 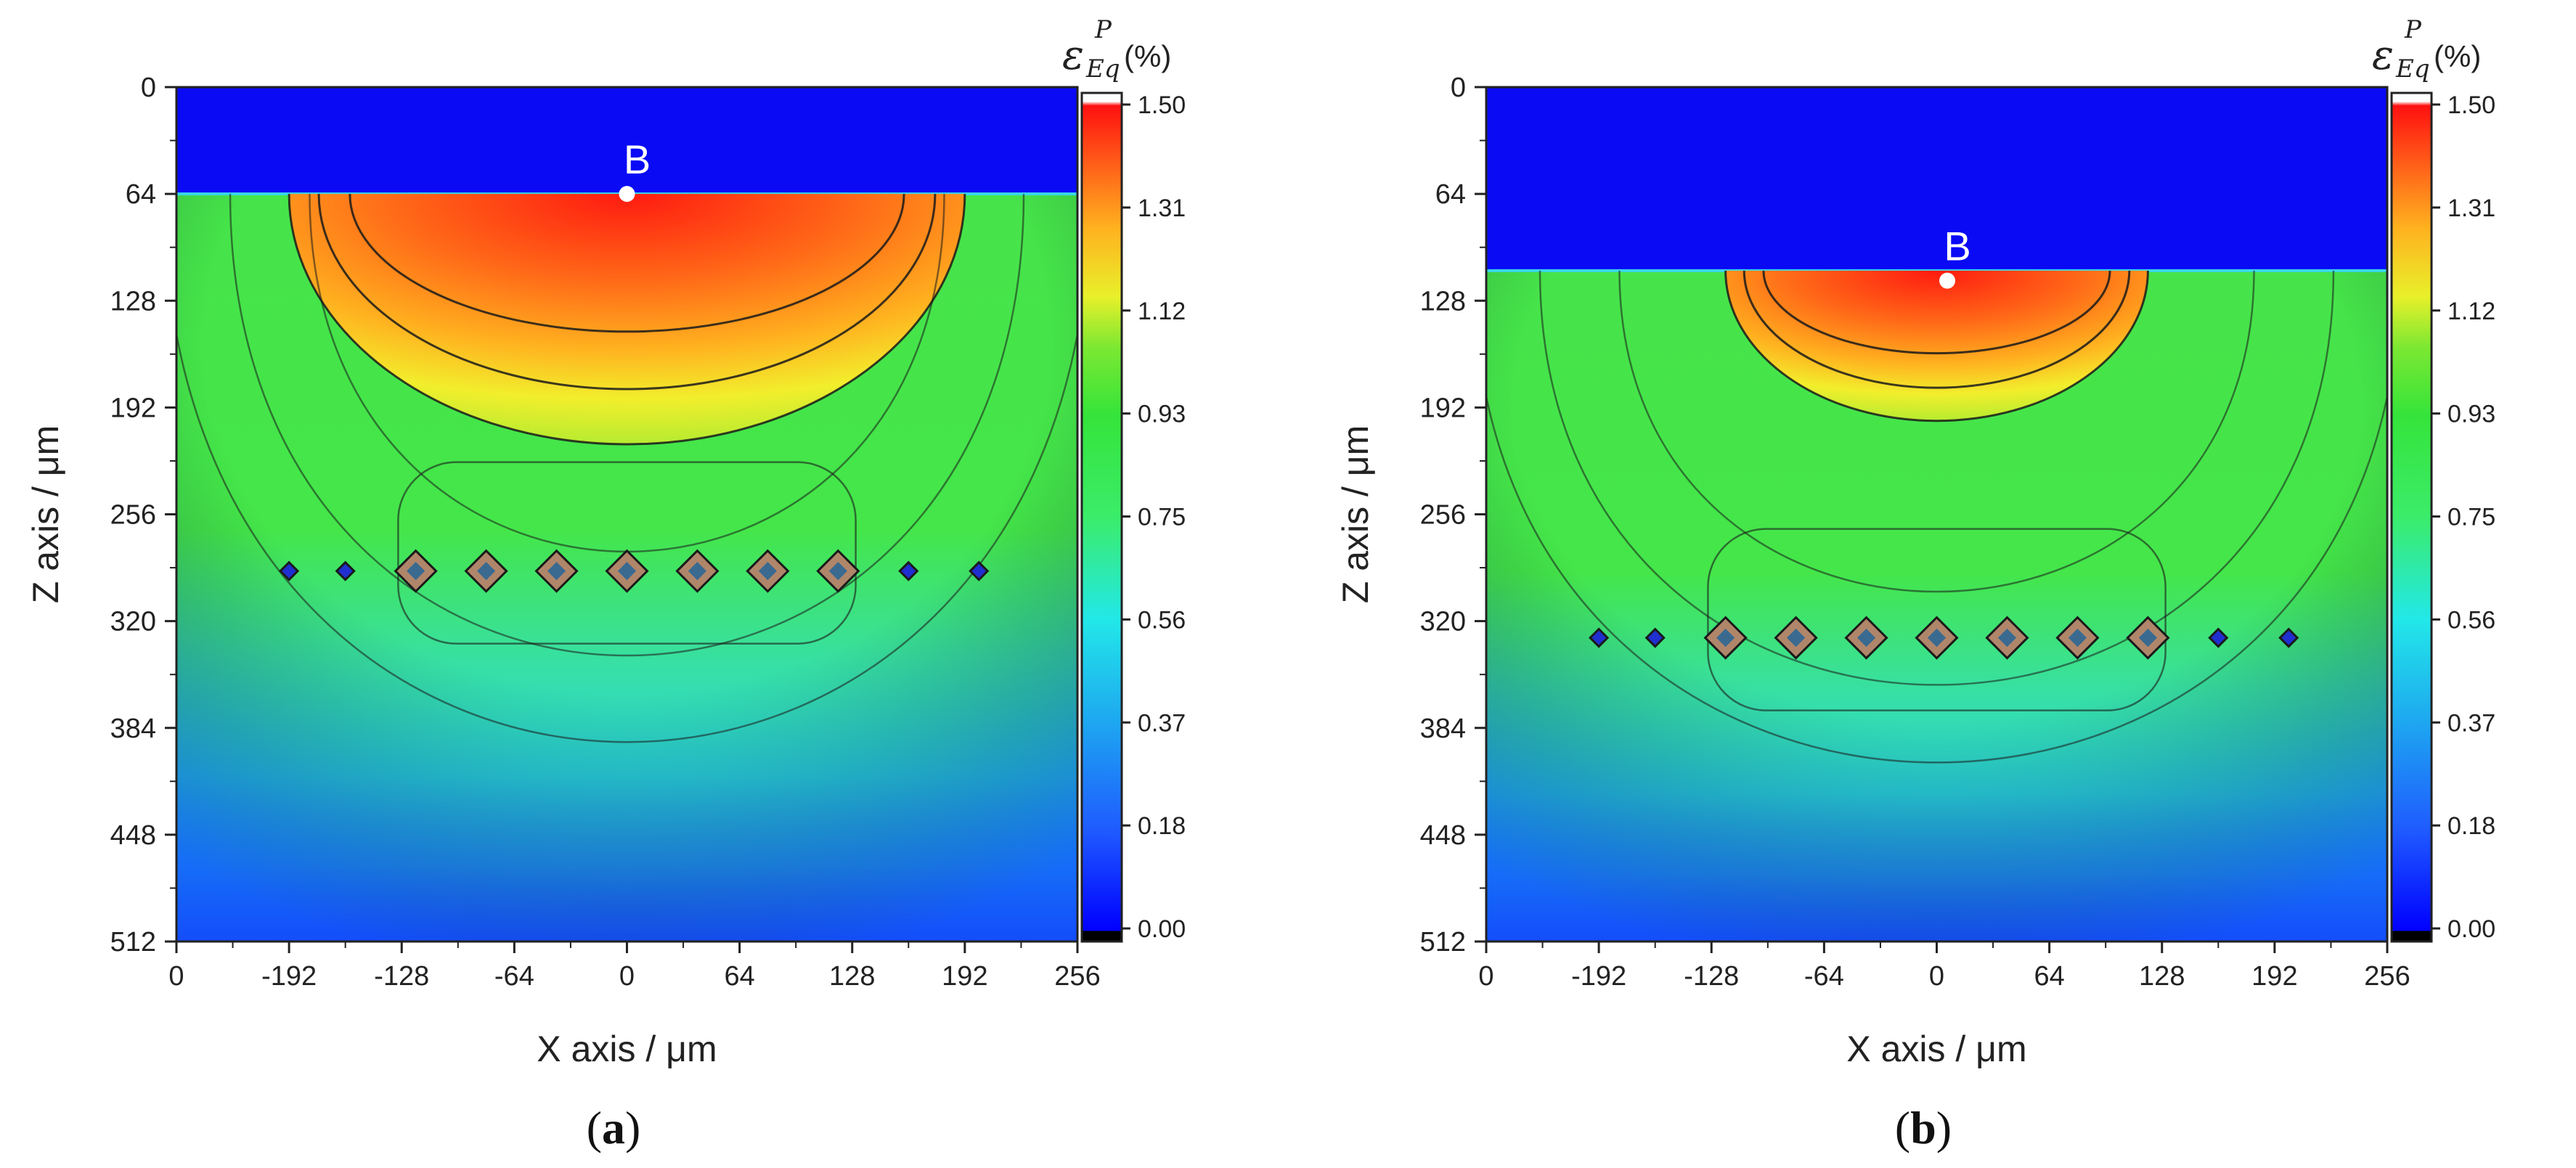 I want to click on colorbar-tick-label: 0.00, so click(x=2471, y=929).